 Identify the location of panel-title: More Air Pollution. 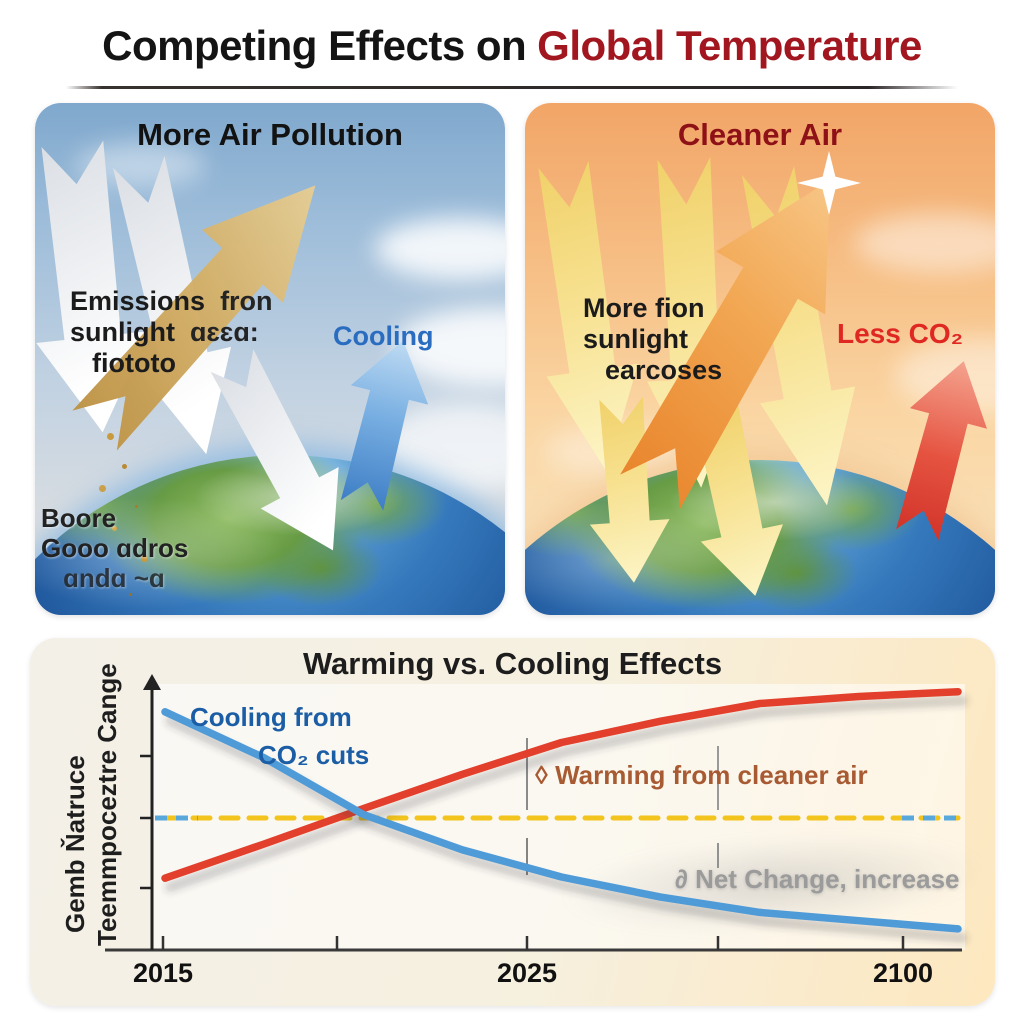
(270, 134).